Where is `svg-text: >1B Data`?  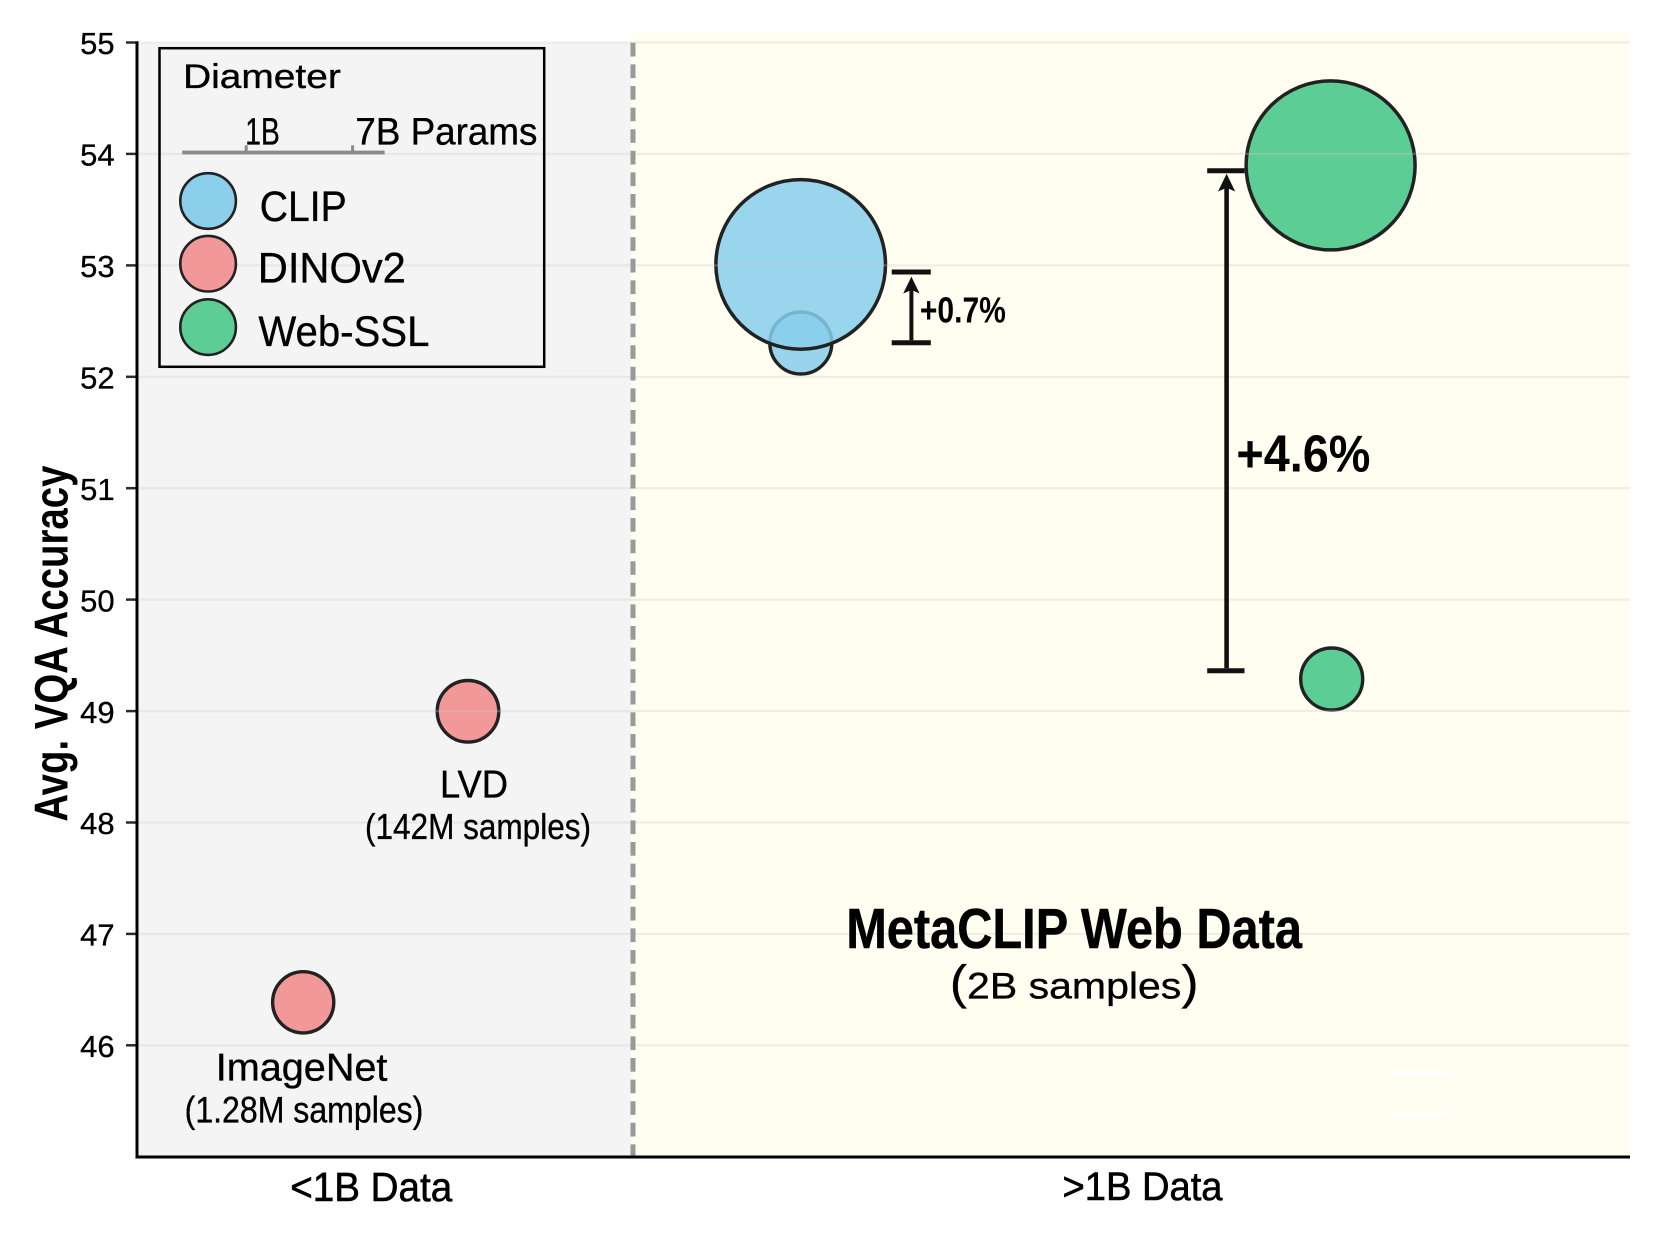
svg-text: >1B Data is located at coordinates (1143, 1187).